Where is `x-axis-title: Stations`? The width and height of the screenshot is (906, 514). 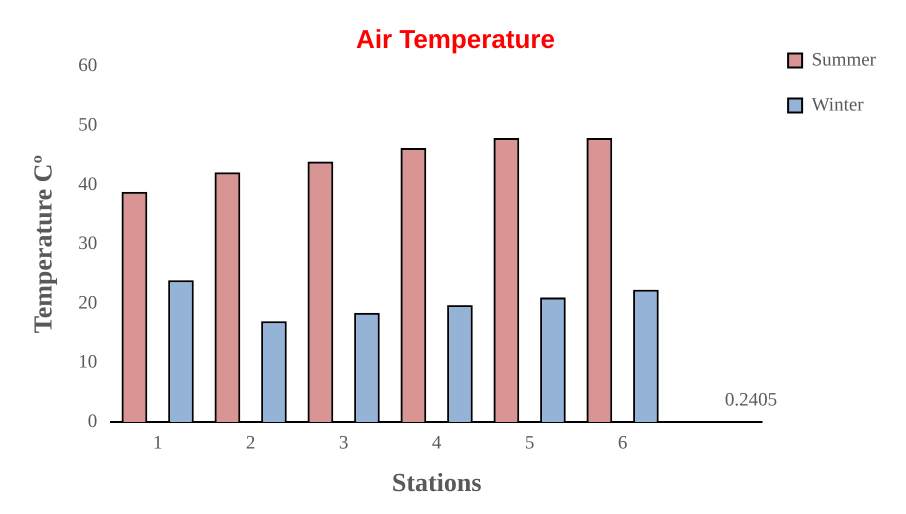 x-axis-title: Stations is located at coordinates (437, 483).